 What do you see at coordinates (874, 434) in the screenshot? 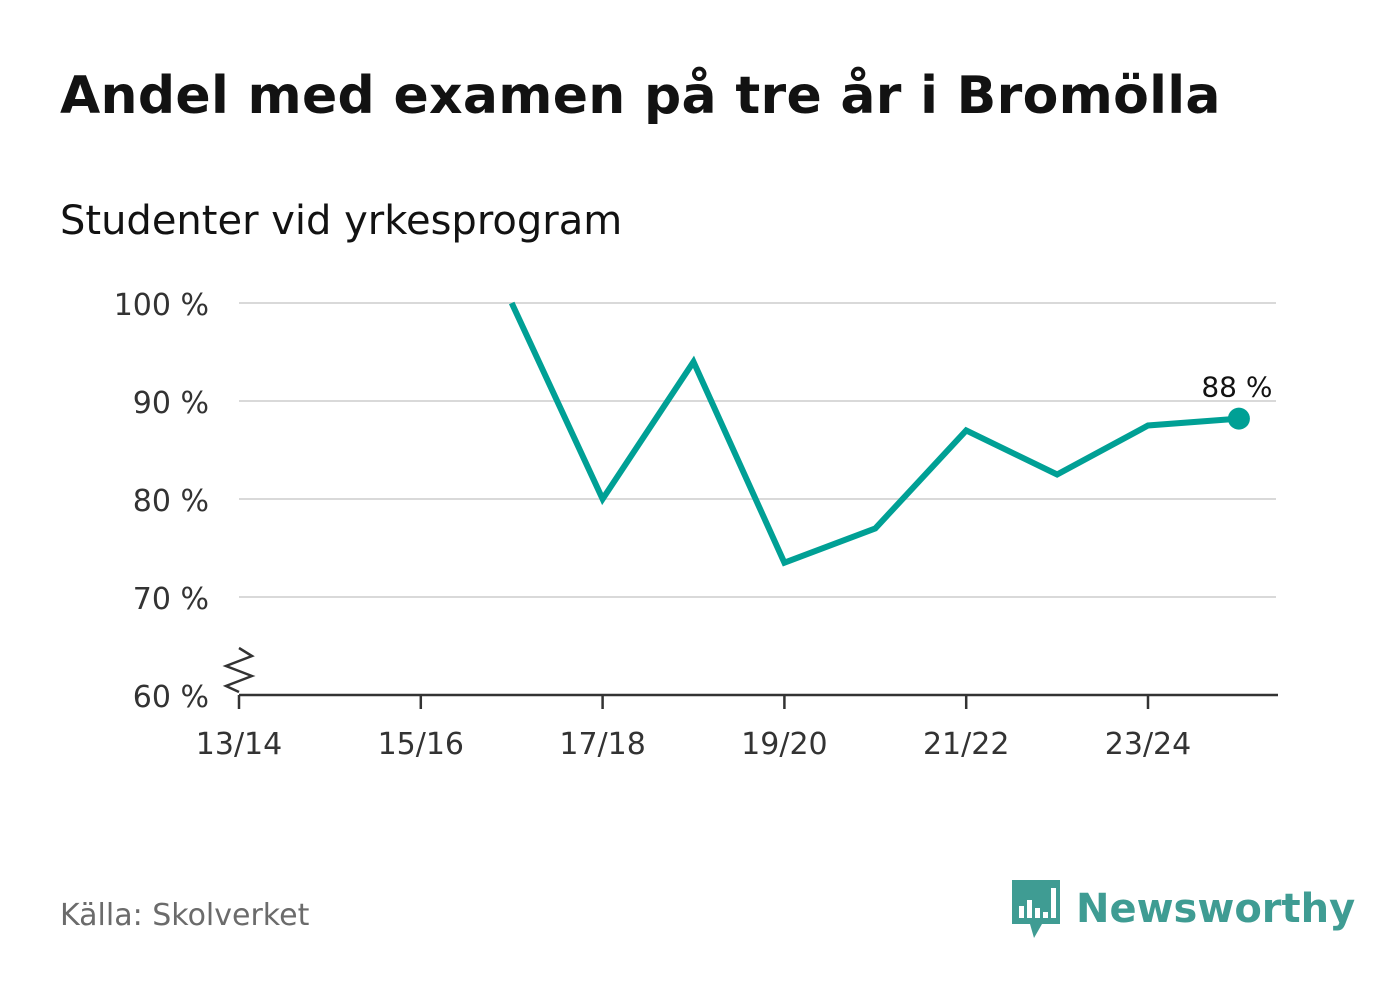
I see `series-line` at bounding box center [874, 434].